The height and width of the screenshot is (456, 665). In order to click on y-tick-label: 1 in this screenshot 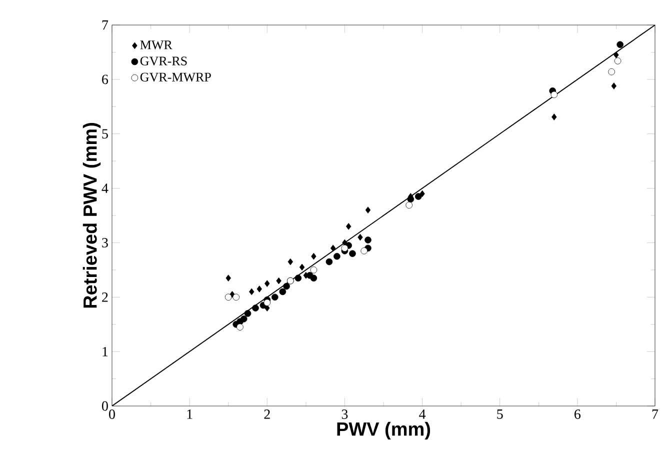, I will do `click(105, 351)`.